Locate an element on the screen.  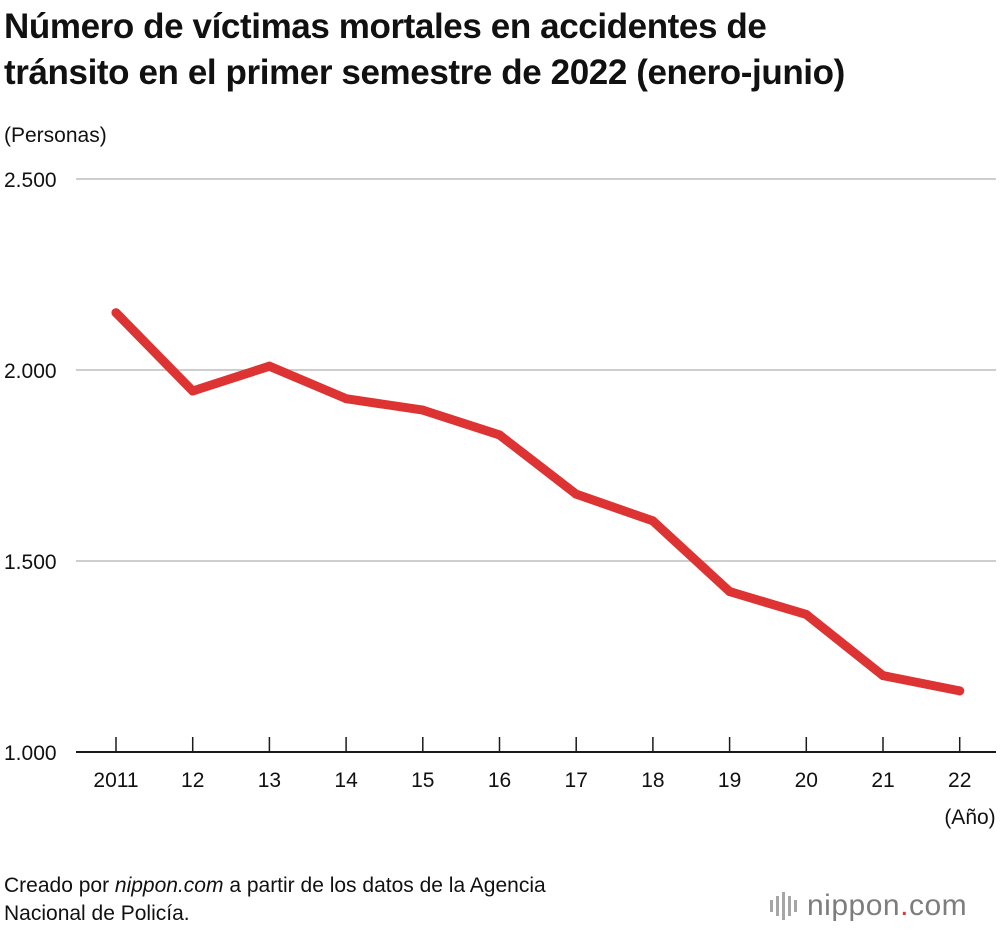
logo-text: nippon.com is located at coordinates (887, 906).